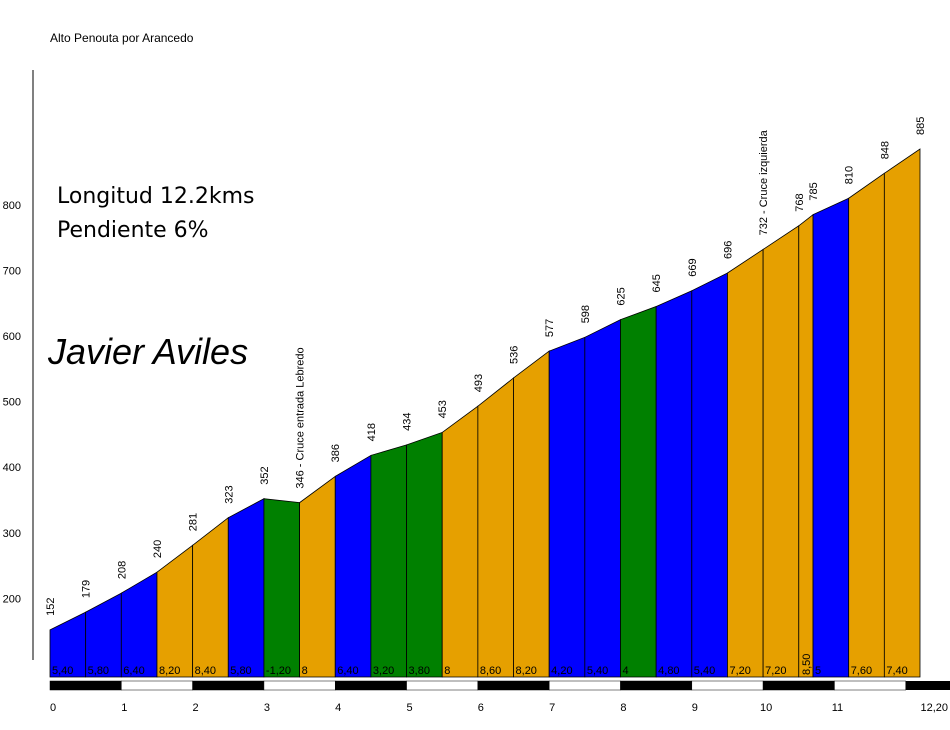 This screenshot has width=950, height=730. What do you see at coordinates (265, 475) in the screenshot?
I see `altitude-label-7: 352` at bounding box center [265, 475].